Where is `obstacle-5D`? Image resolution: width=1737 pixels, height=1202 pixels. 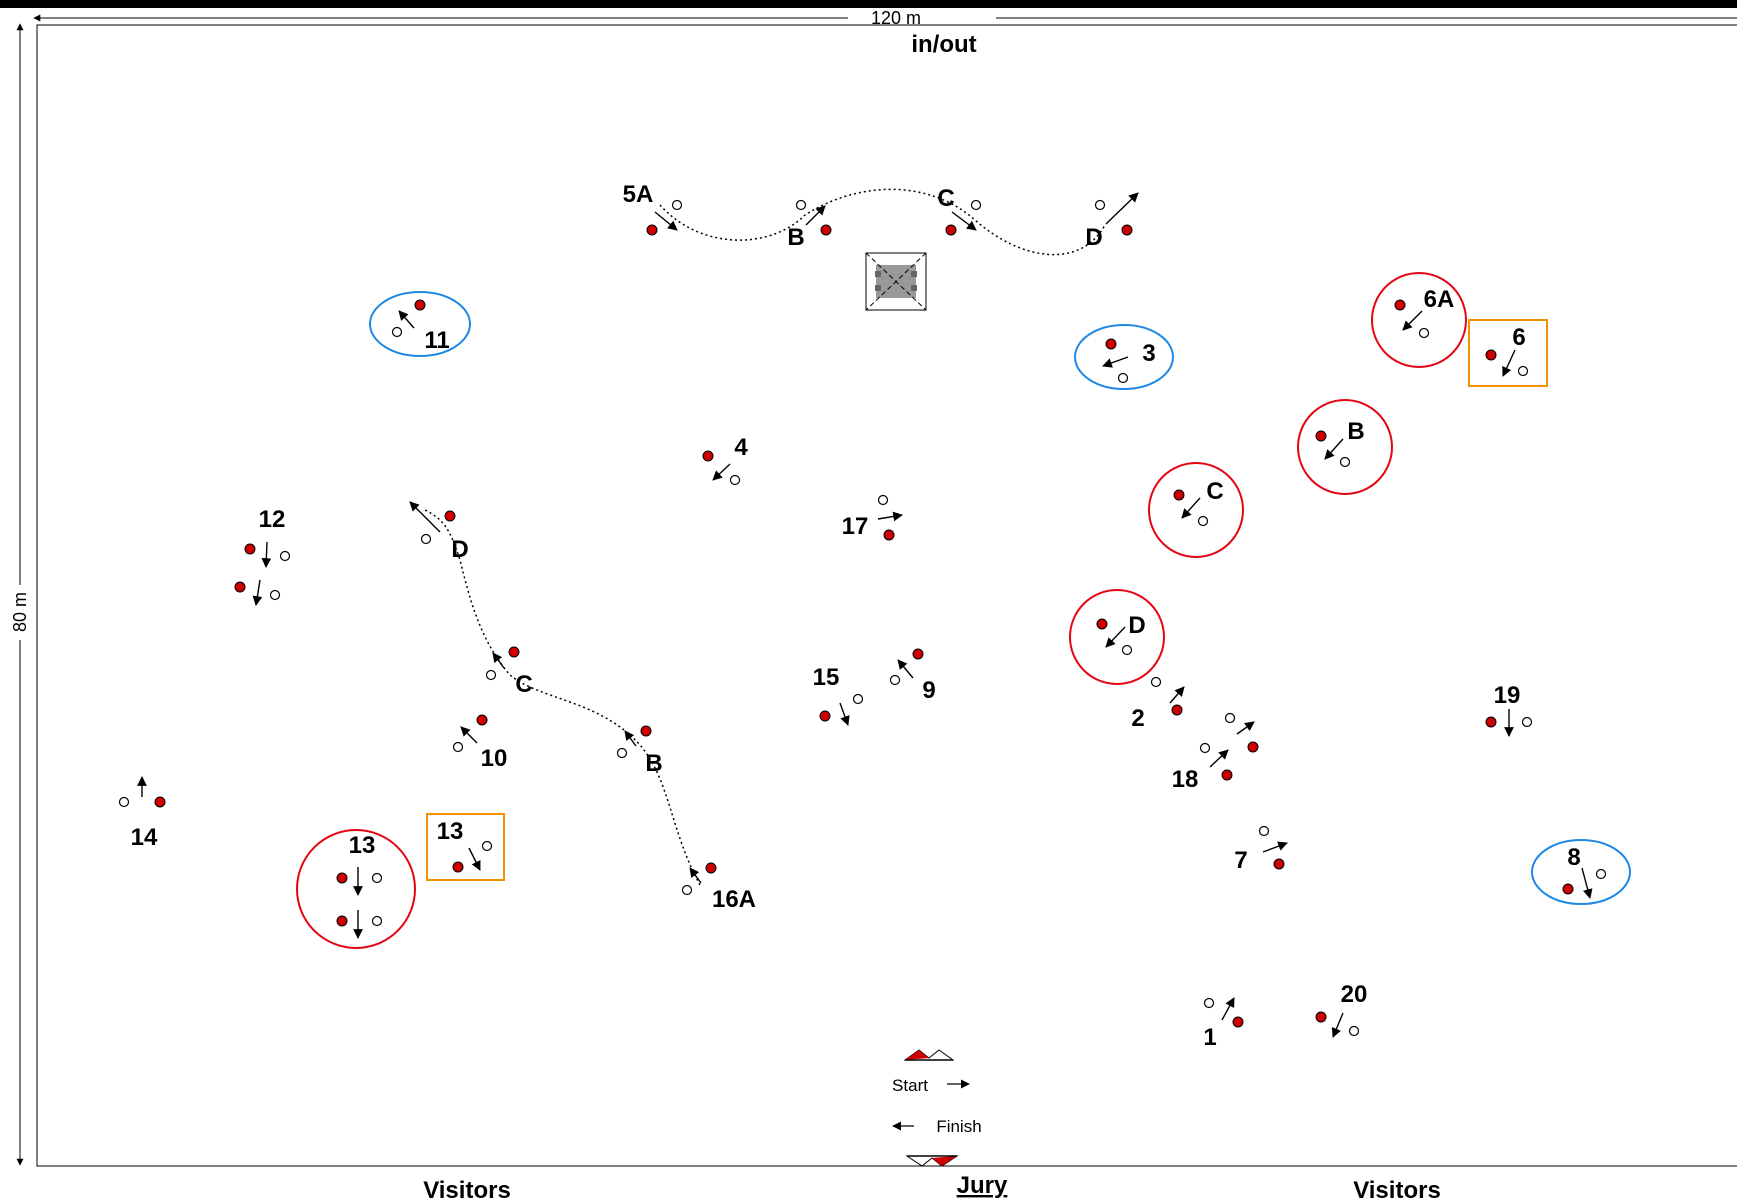
obstacle-5D is located at coordinates (1116, 214).